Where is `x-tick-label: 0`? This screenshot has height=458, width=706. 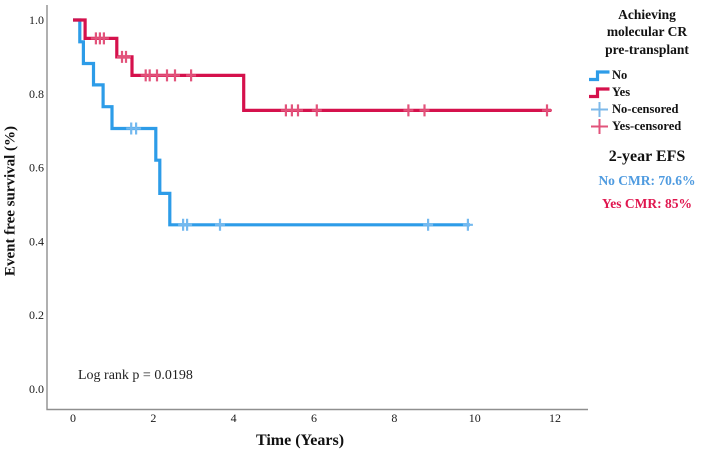 x-tick-label: 0 is located at coordinates (73, 418).